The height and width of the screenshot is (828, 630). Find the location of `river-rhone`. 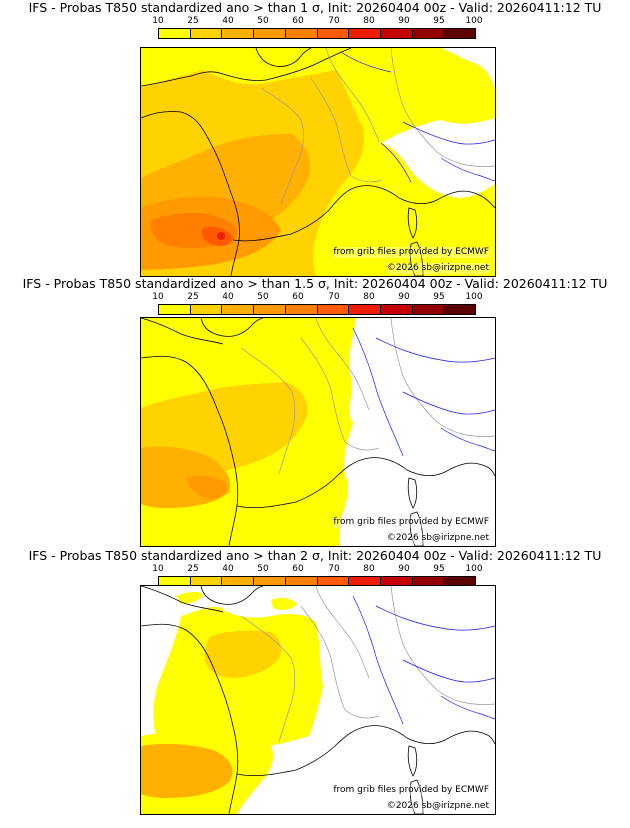

river-rhone is located at coordinates (396, 162).